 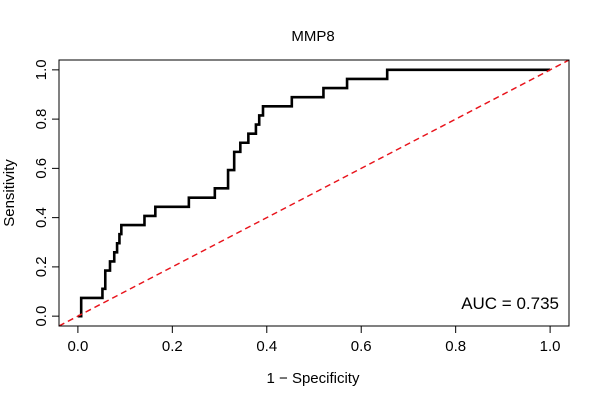 I want to click on x-tick-label: 0.6, so click(x=361, y=346).